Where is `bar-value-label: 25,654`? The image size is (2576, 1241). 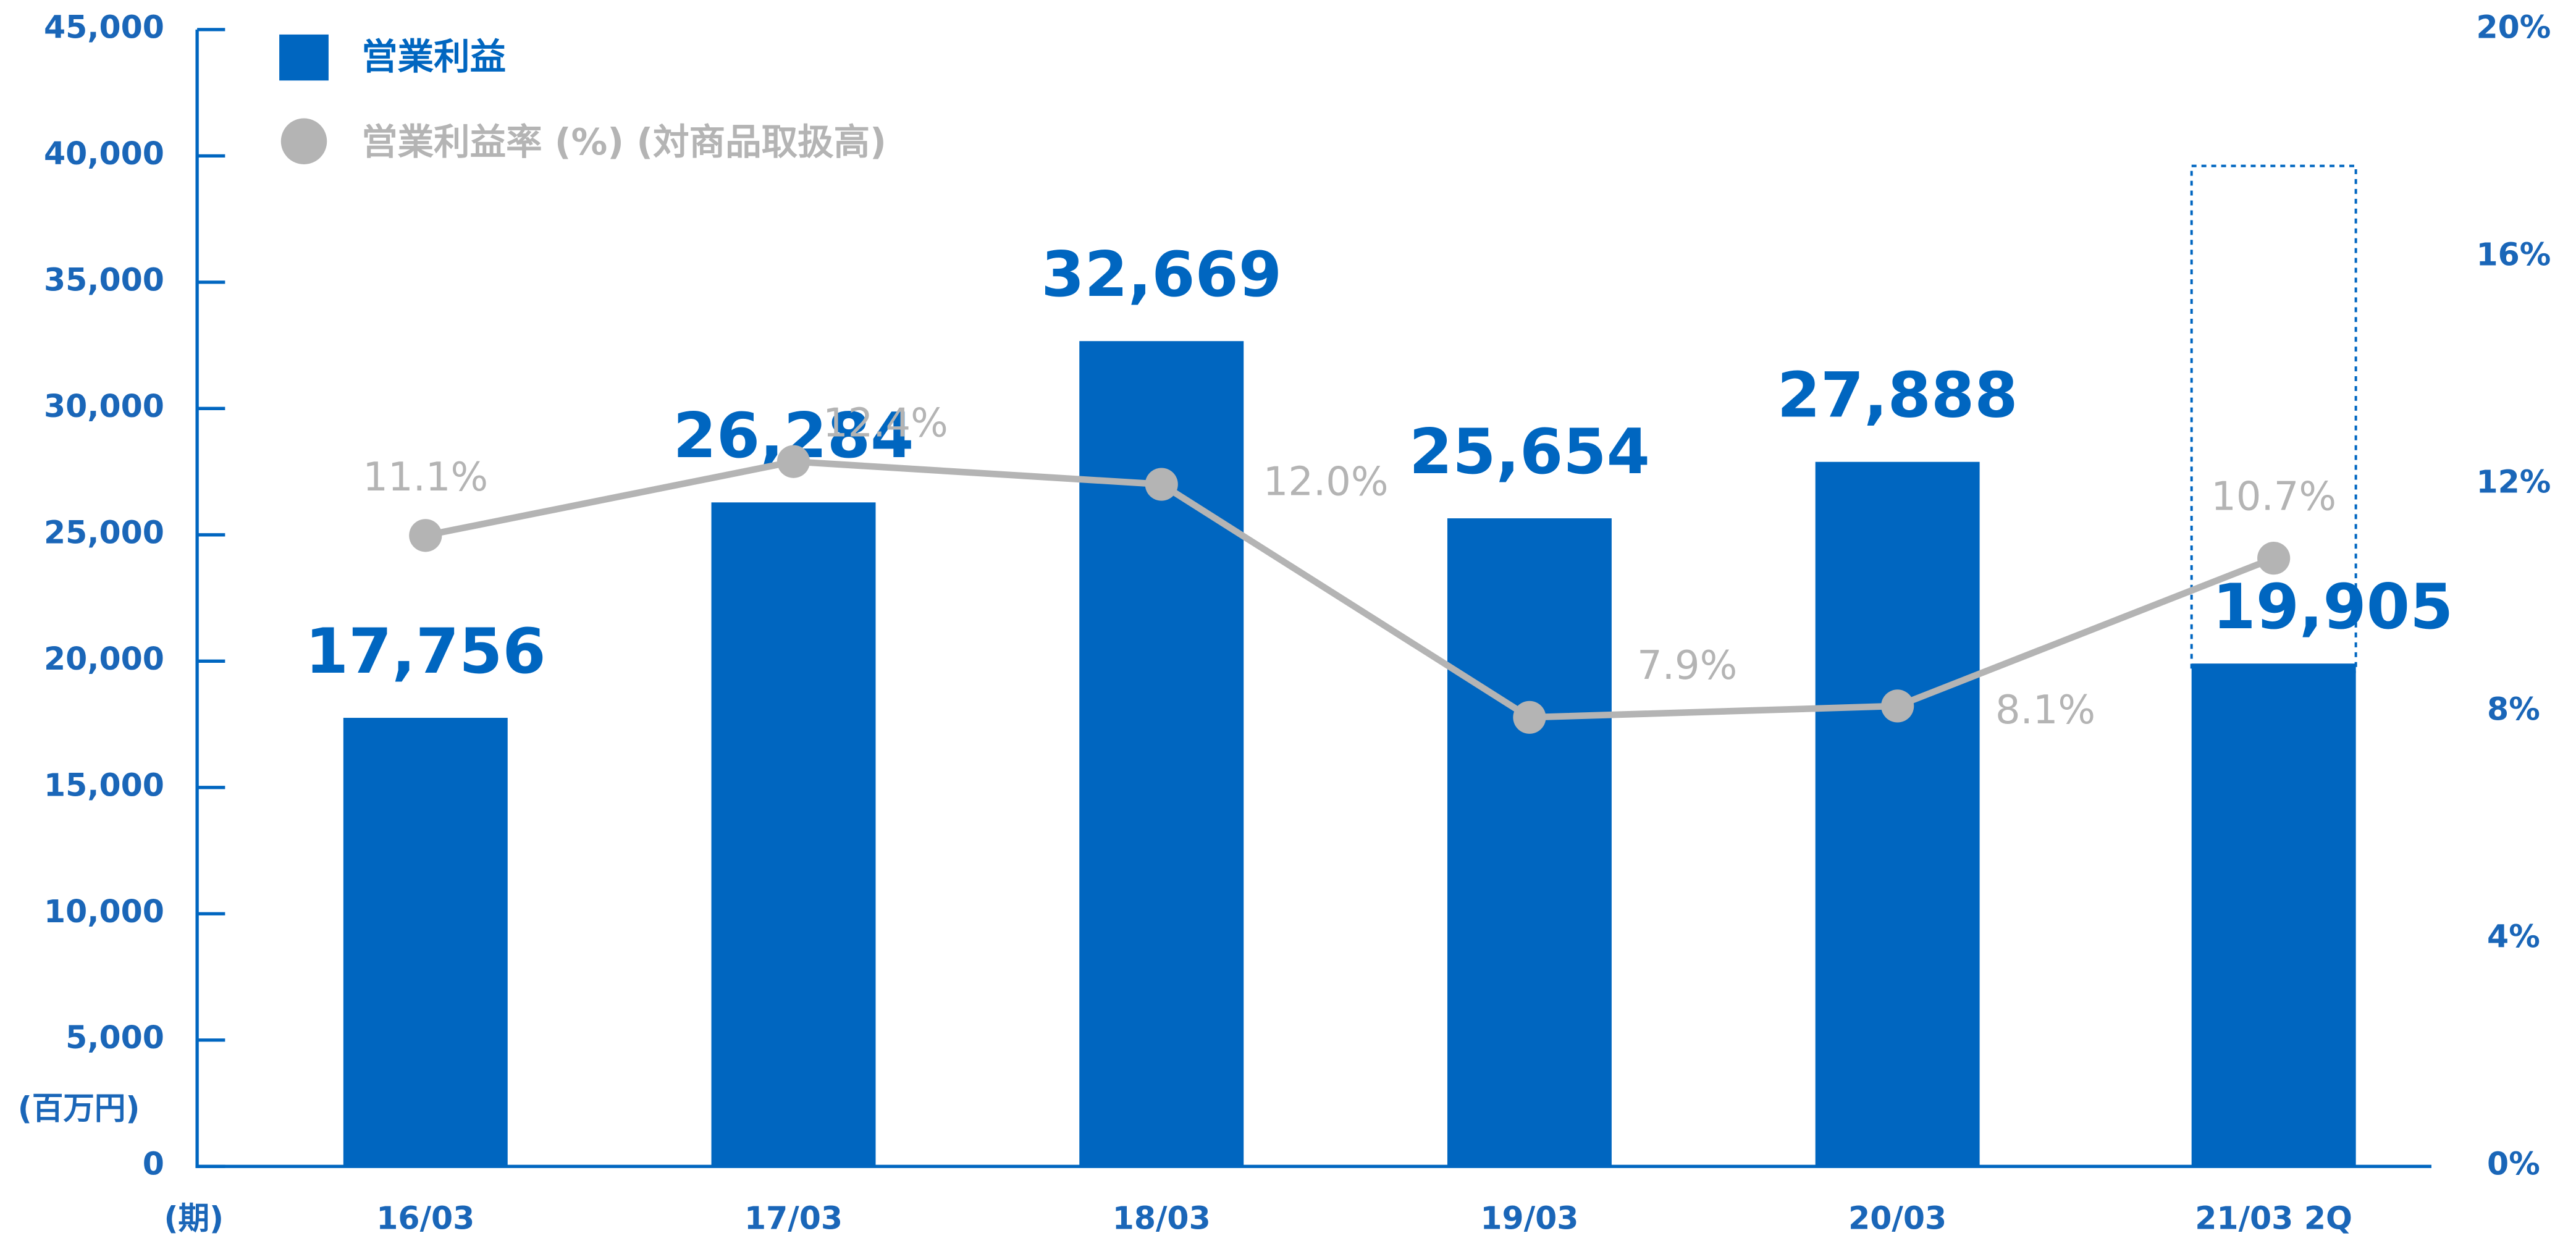 bar-value-label: 25,654 is located at coordinates (1529, 451).